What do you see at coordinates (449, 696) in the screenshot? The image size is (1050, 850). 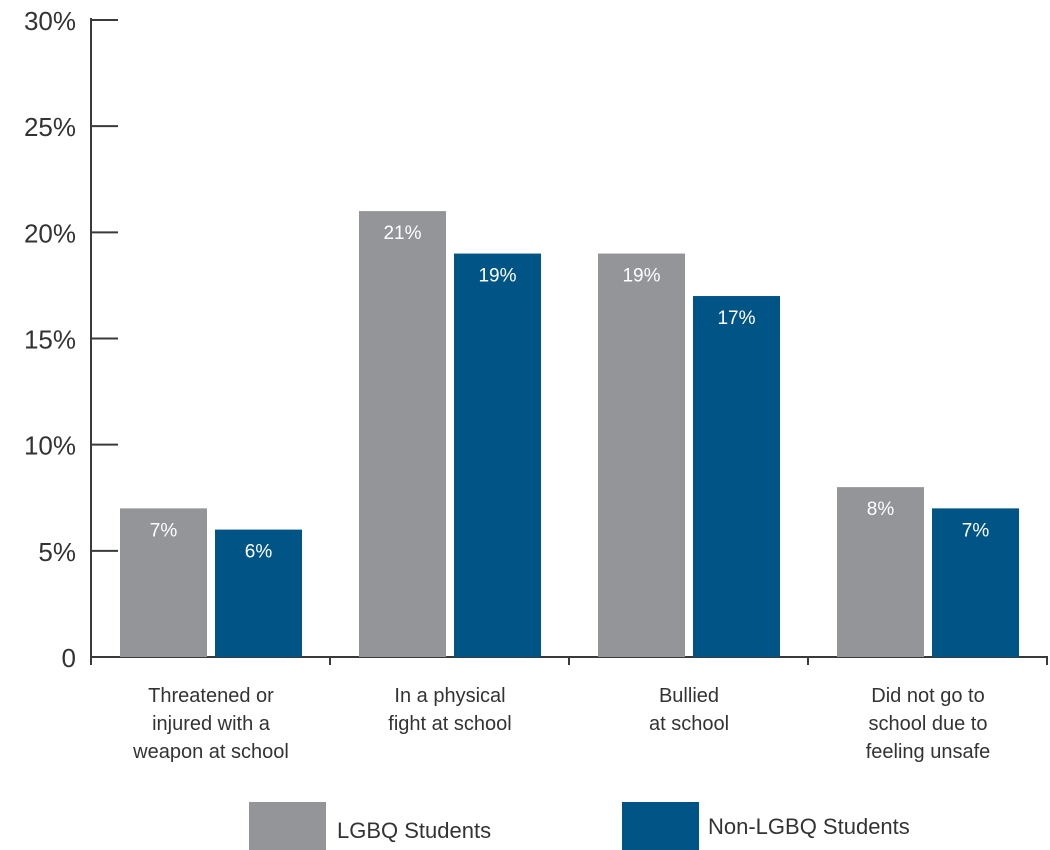 I see `category-label: In a physical` at bounding box center [449, 696].